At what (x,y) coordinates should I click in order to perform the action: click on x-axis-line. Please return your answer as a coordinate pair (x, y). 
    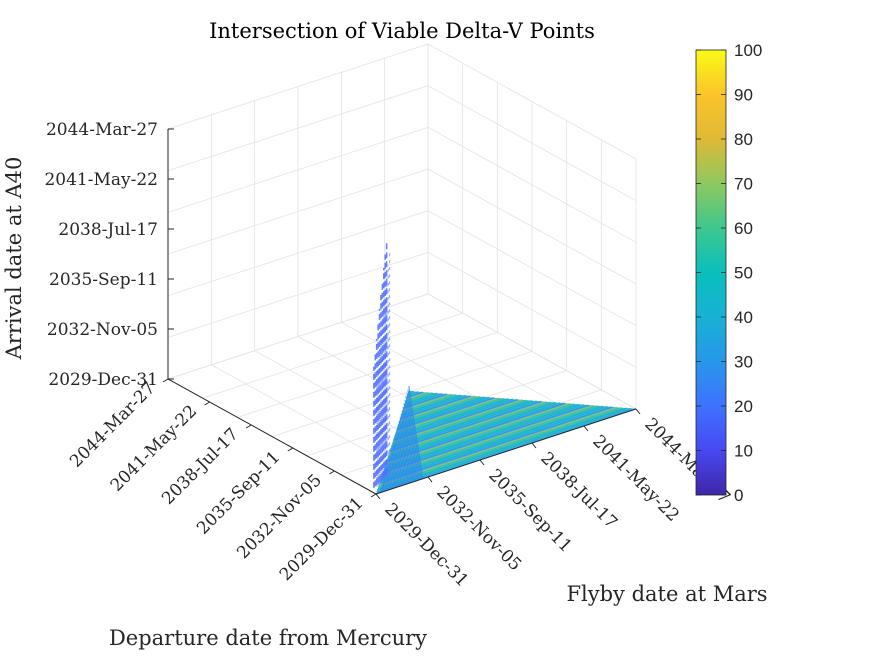
    Looking at the image, I should click on (272, 436).